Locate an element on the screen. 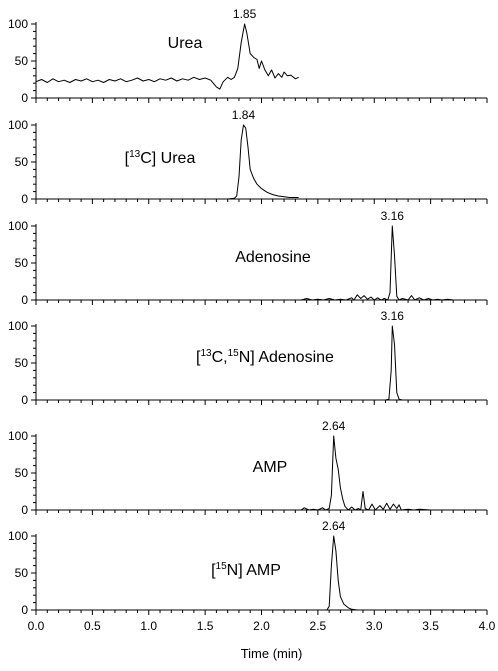 The width and height of the screenshot is (498, 671). panel-1: 0 50 100 1.85 Urea is located at coordinates (248, 56).